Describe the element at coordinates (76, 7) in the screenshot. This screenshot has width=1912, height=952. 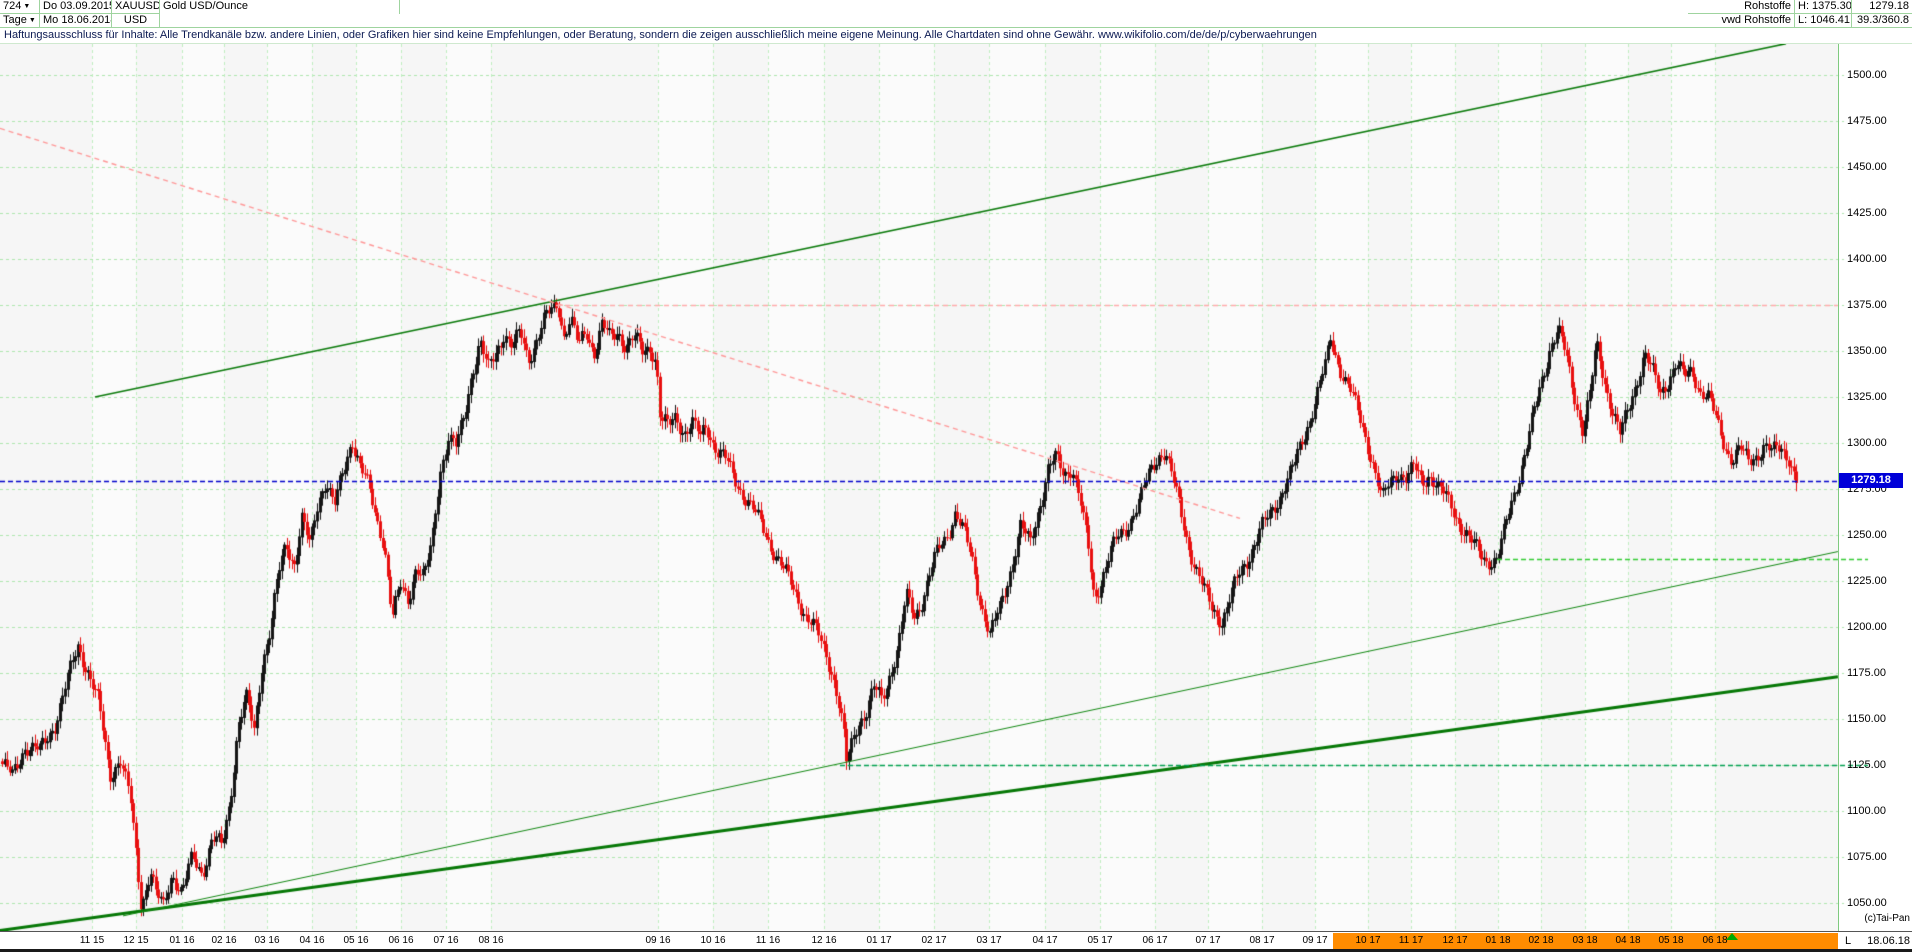
I see `date-from-field: Do 03.09.2015` at that location.